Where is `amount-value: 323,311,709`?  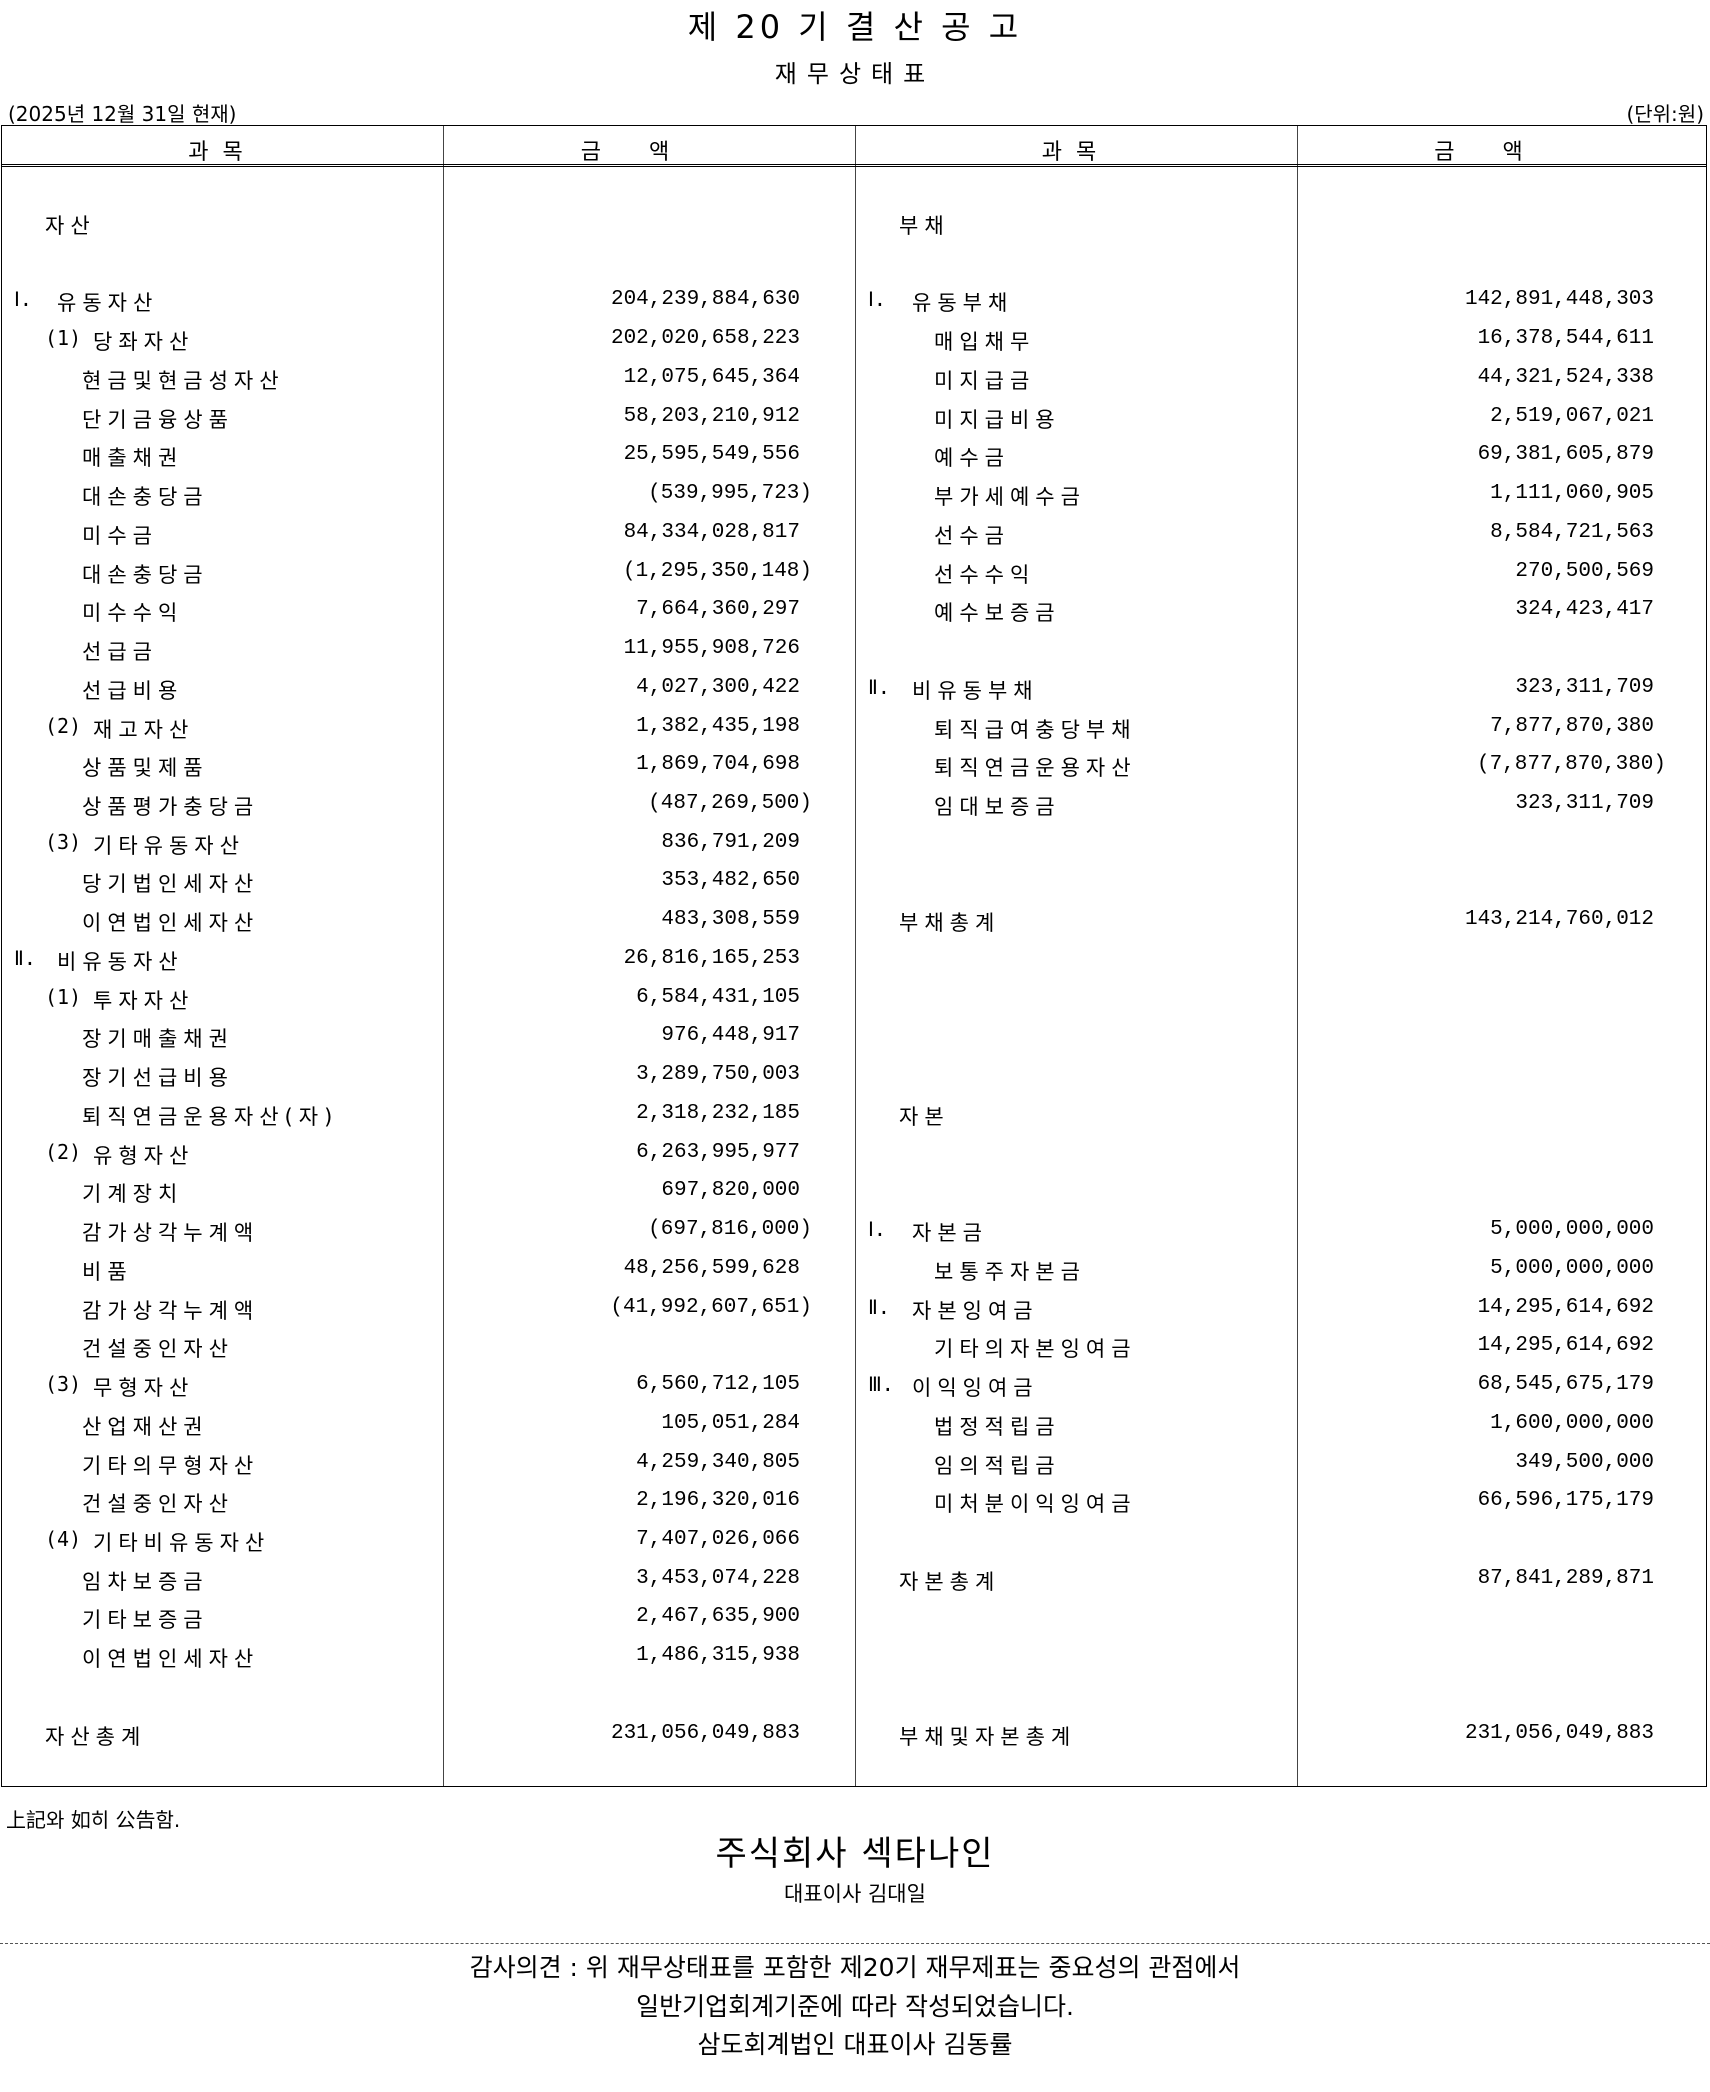 amount-value: 323,311,709 is located at coordinates (1584, 804).